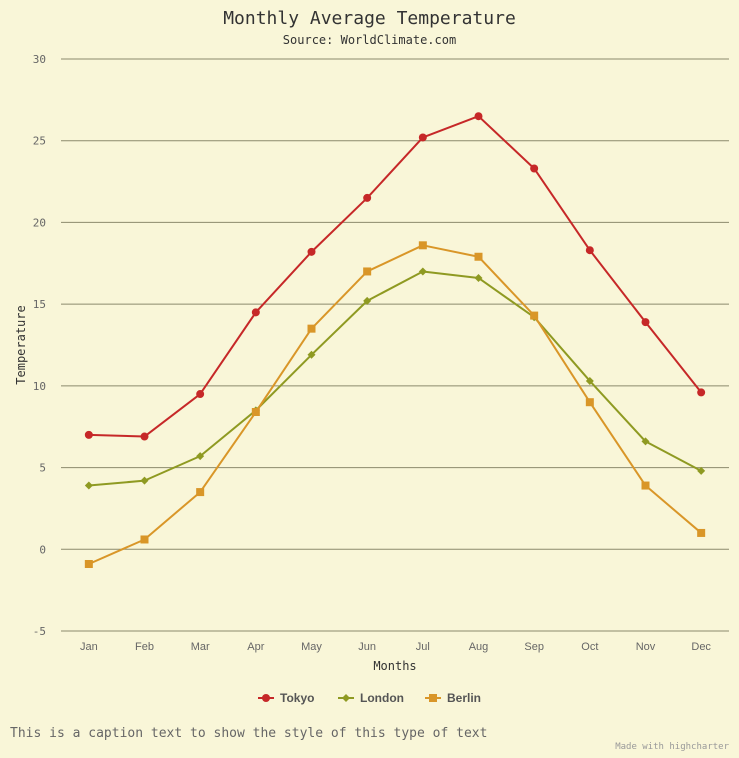 This screenshot has height=758, width=739. What do you see at coordinates (266, 698) in the screenshot?
I see `legend-symbol-tokyo` at bounding box center [266, 698].